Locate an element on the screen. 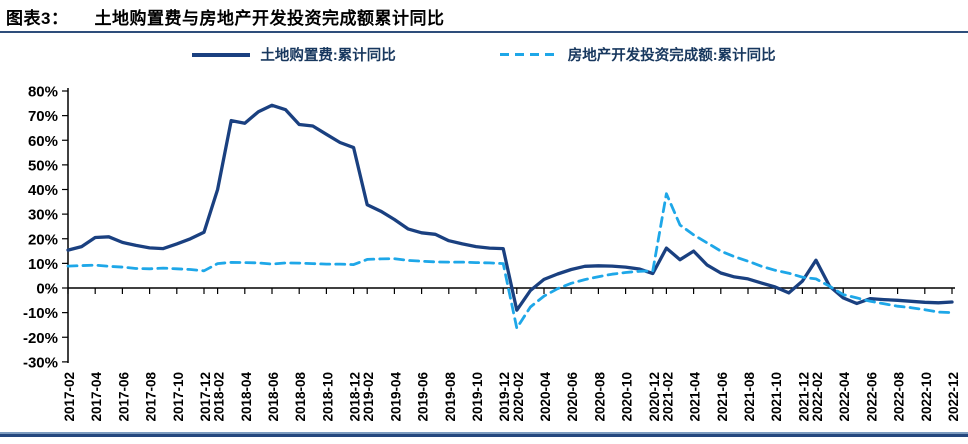 The width and height of the screenshot is (968, 444). legend-label: 土地购置费:累计同比 is located at coordinates (328, 56).